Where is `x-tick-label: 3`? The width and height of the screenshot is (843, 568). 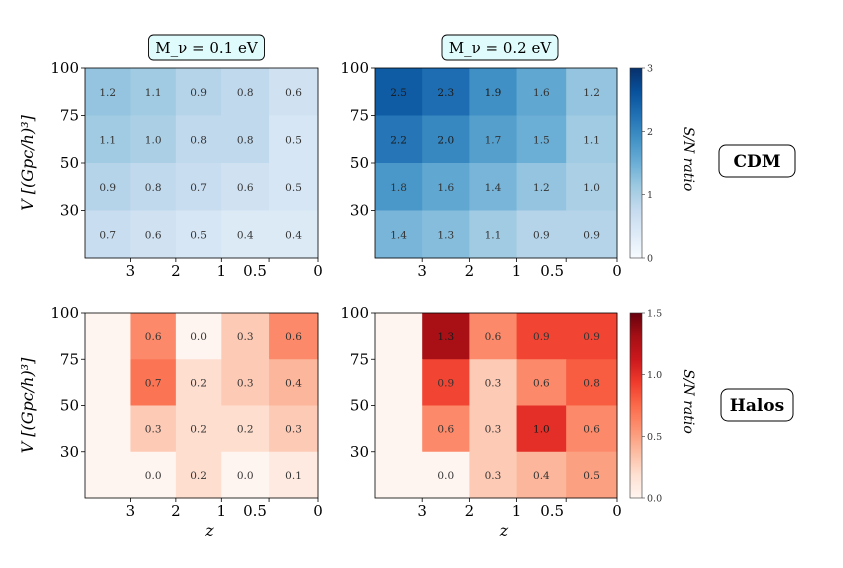
x-tick-label: 3 is located at coordinates (131, 511).